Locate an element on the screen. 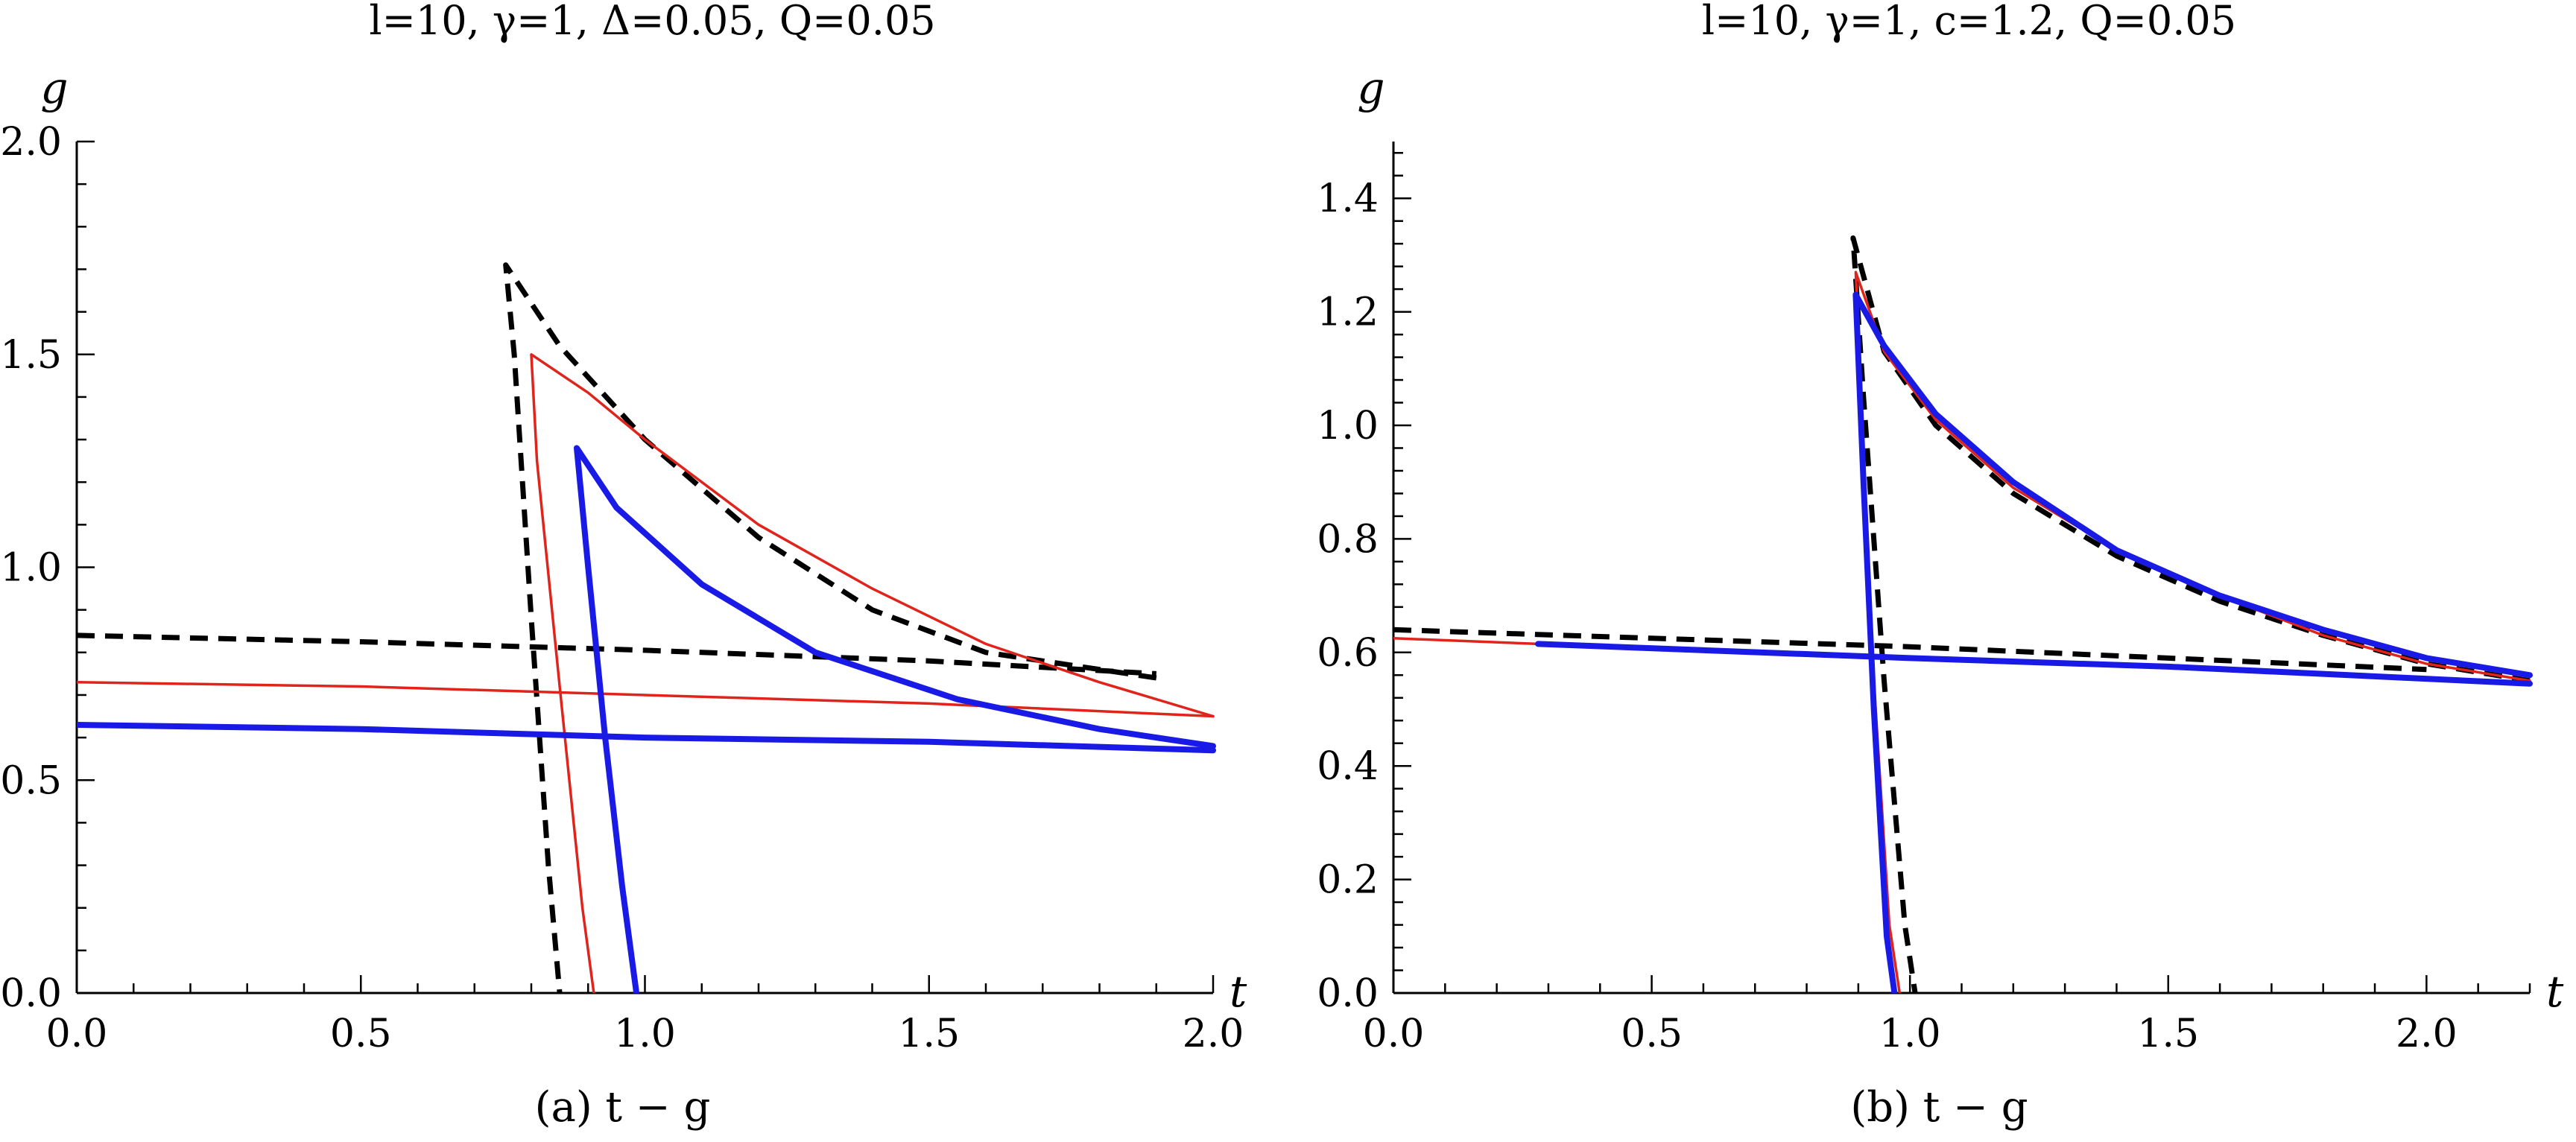 The height and width of the screenshot is (1142, 2576). chart-title: l=10, γ=1, Δ=0.05, Q=0.05 is located at coordinates (652, 22).